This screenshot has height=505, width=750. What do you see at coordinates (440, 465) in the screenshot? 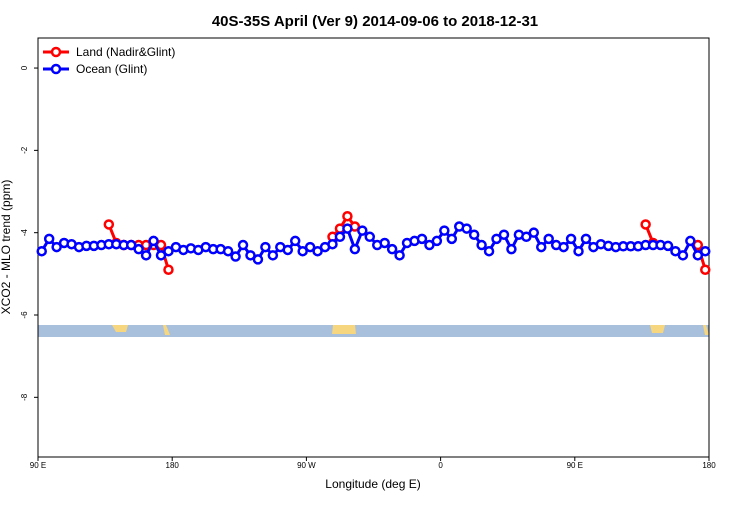
I see `x-tick-label: 0` at bounding box center [440, 465].